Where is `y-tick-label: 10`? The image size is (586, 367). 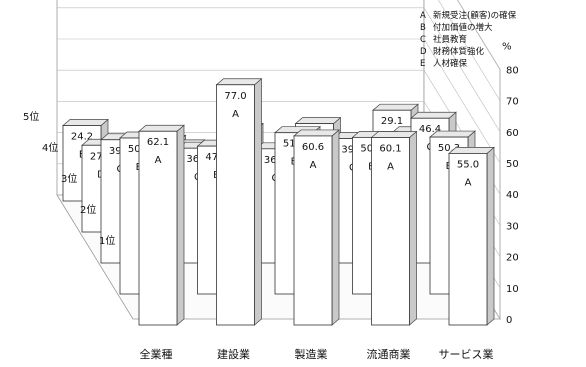
y-tick-label: 10 is located at coordinates (512, 289).